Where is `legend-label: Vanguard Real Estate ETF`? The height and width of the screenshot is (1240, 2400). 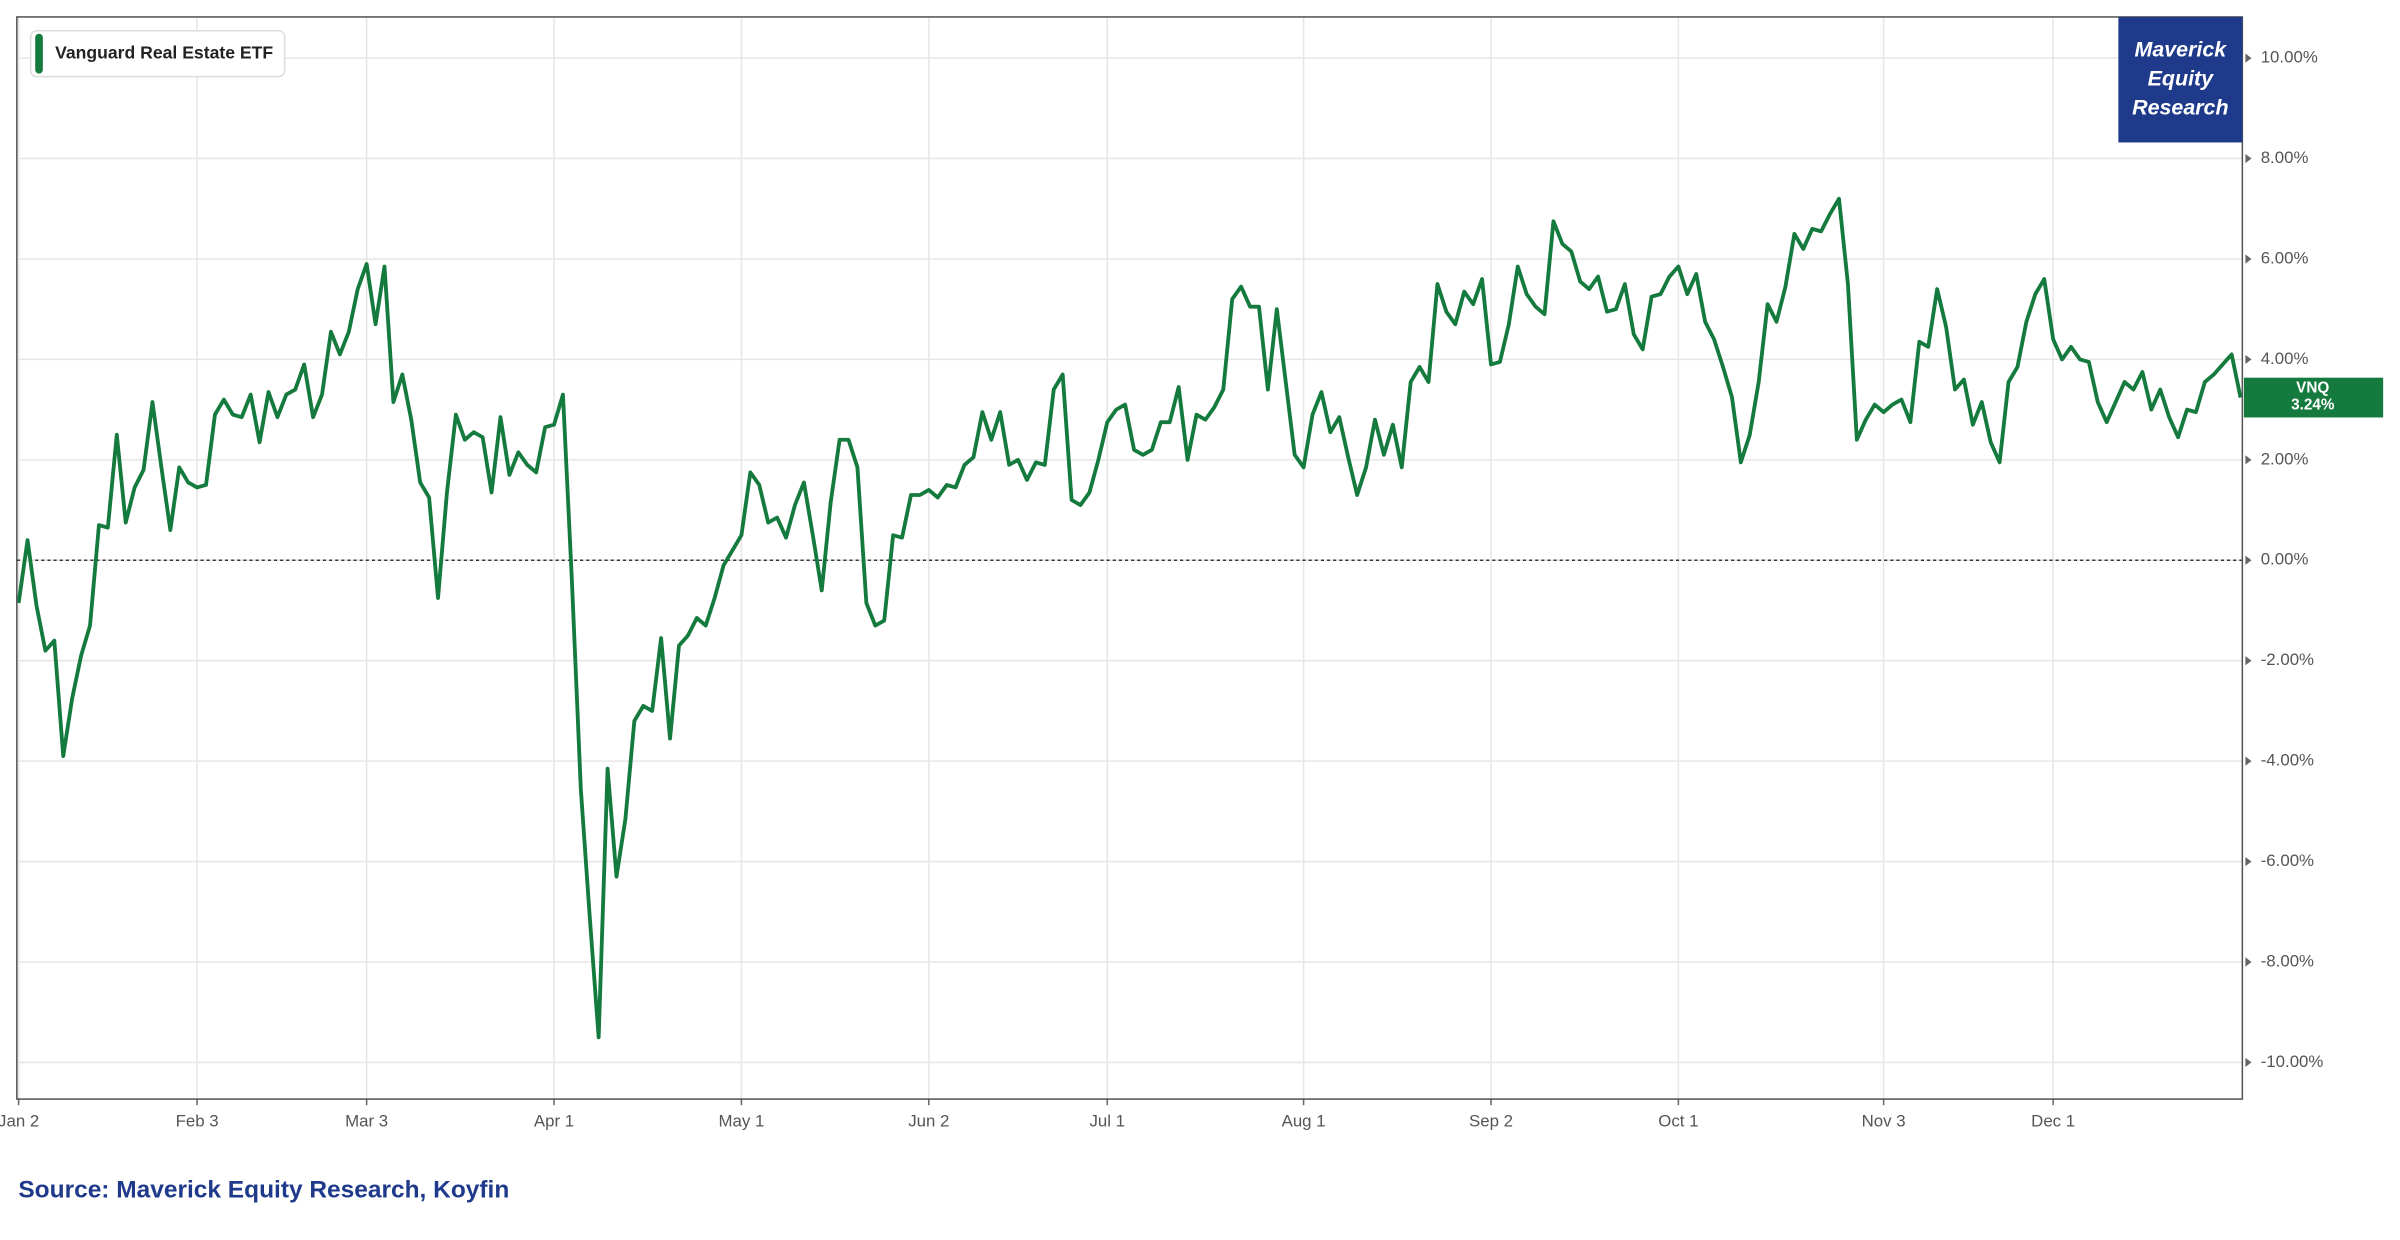
legend-label: Vanguard Real Estate ETF is located at coordinates (164, 52).